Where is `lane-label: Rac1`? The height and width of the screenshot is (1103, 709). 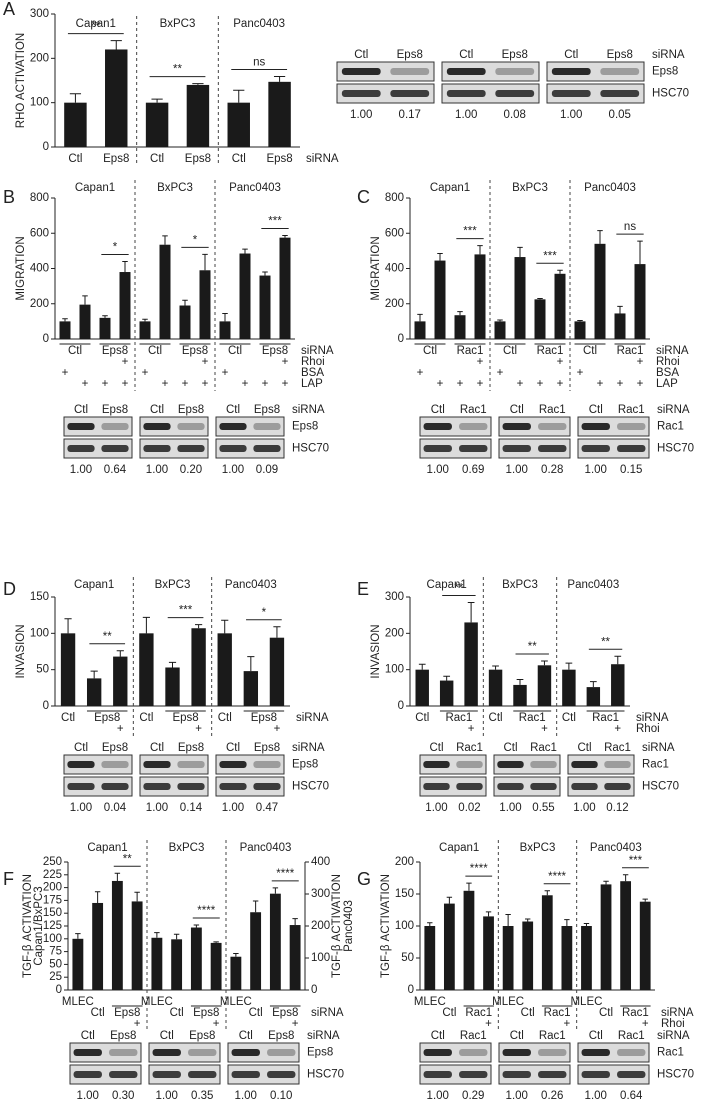 lane-label: Rac1 is located at coordinates (552, 410).